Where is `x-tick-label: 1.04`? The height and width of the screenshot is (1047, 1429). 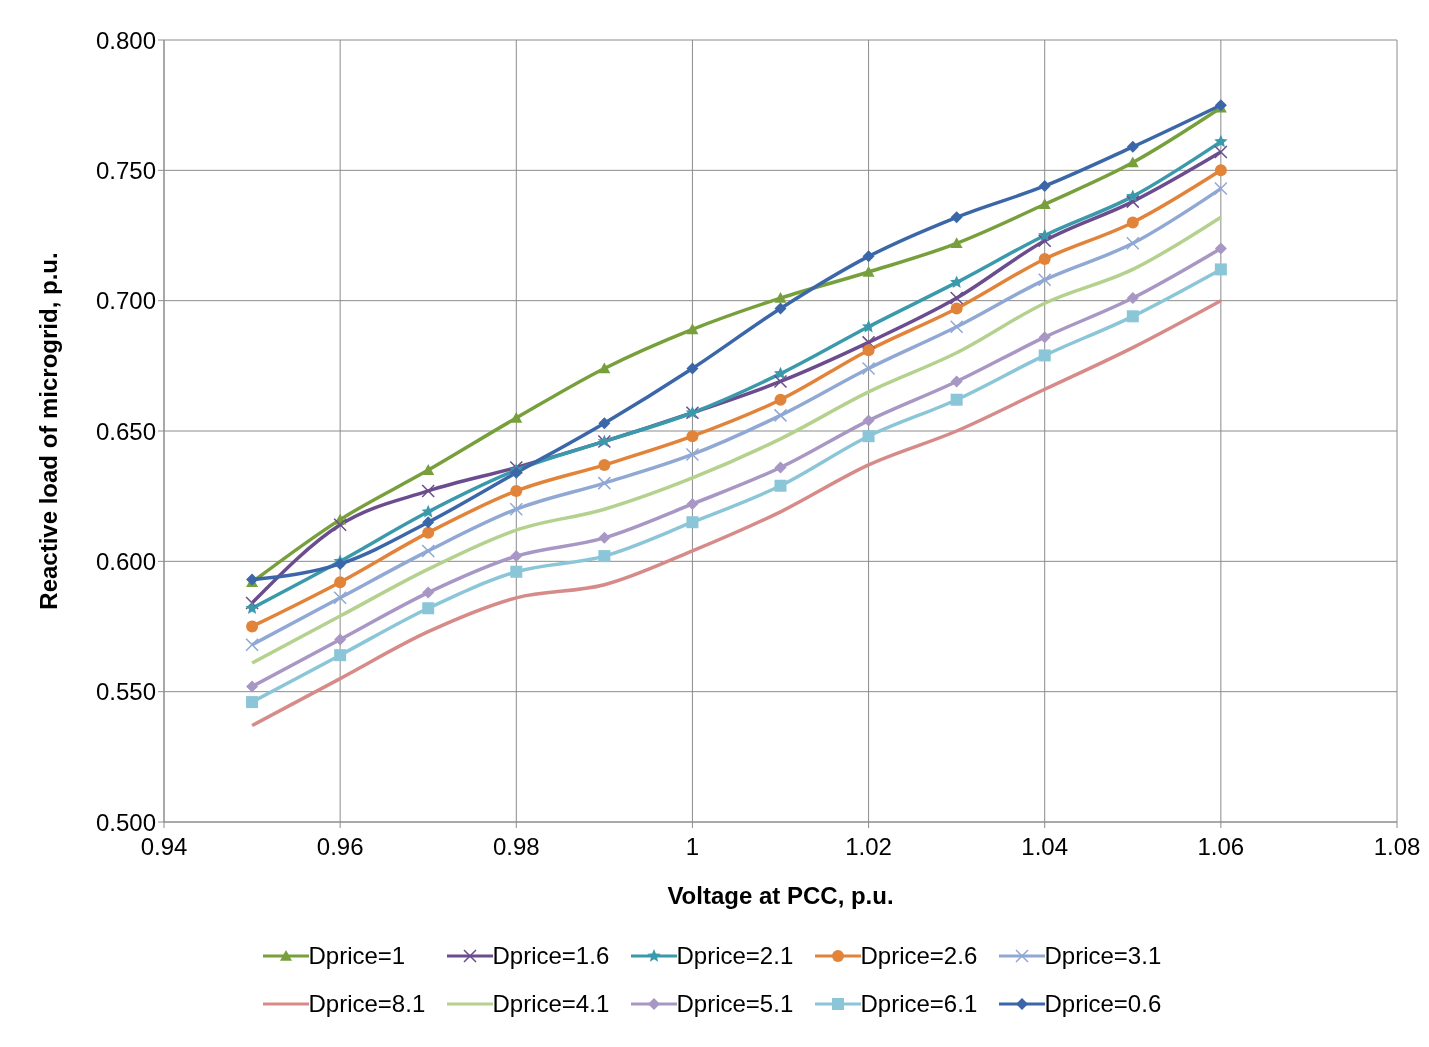
x-tick-label: 1.04 is located at coordinates (1045, 847).